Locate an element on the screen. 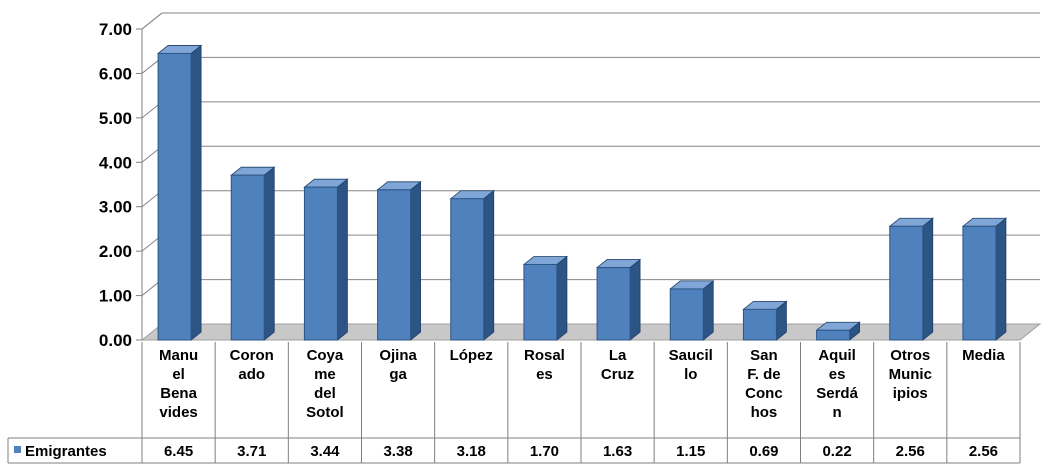 Image resolution: width=1053 pixels, height=466 pixels. legend-swatch is located at coordinates (17, 449).